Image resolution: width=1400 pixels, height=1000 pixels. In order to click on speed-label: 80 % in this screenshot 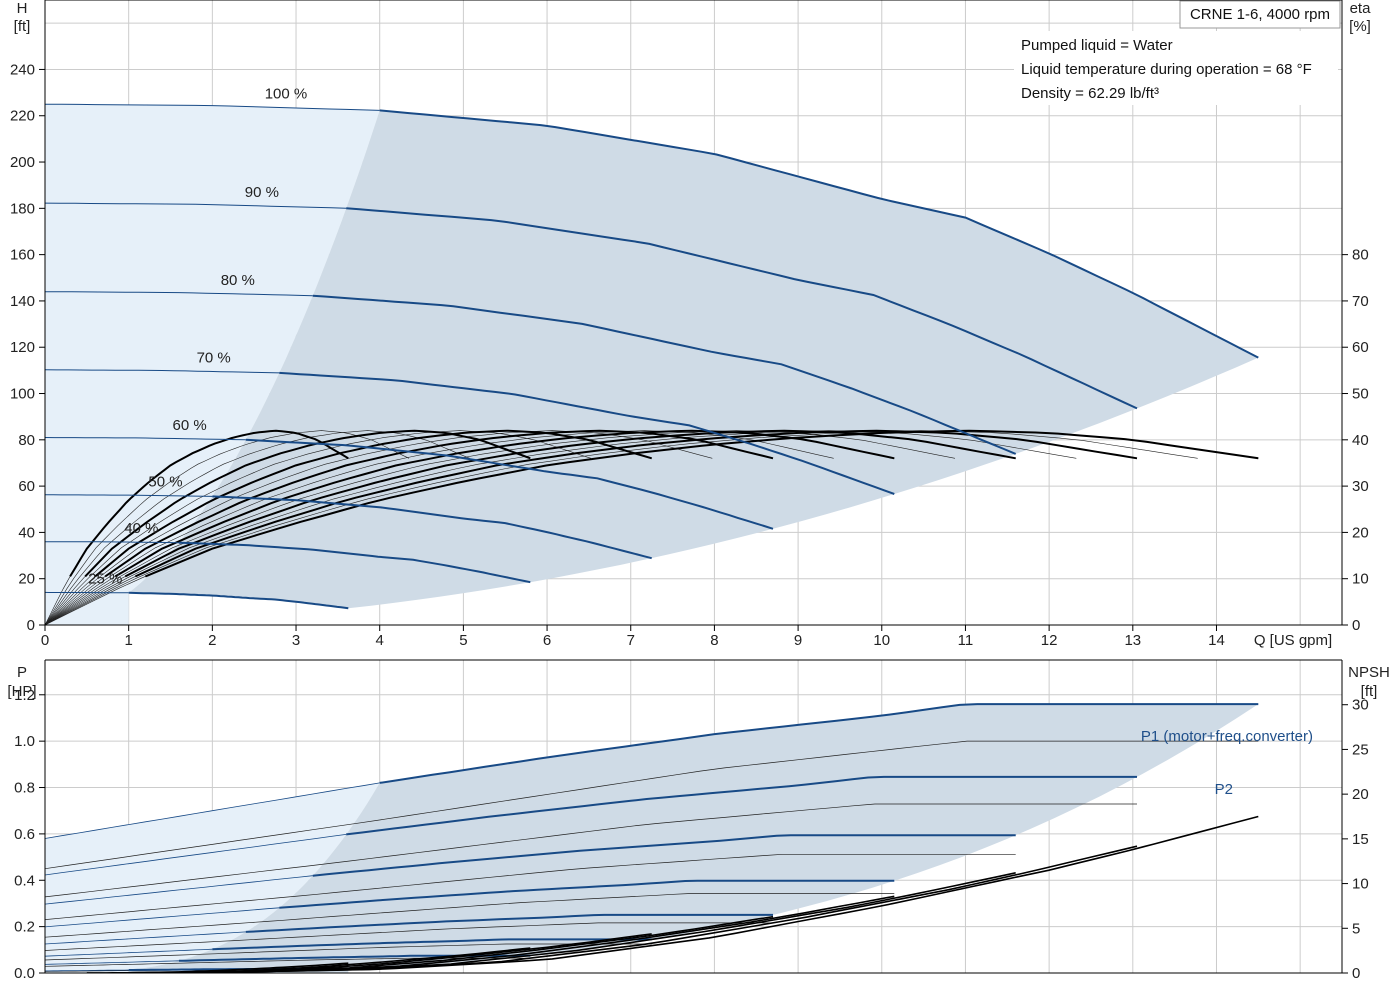, I will do `click(238, 280)`.